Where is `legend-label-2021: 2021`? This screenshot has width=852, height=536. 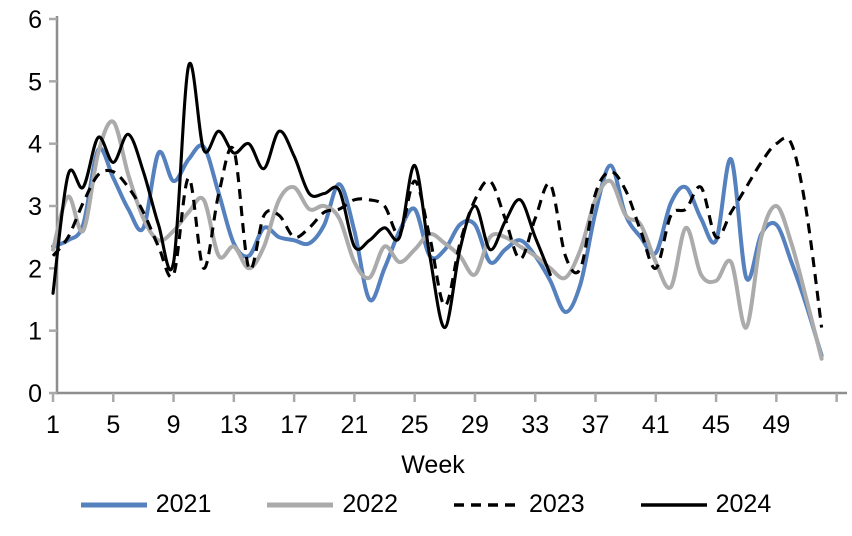
legend-label-2021: 2021 is located at coordinates (183, 504).